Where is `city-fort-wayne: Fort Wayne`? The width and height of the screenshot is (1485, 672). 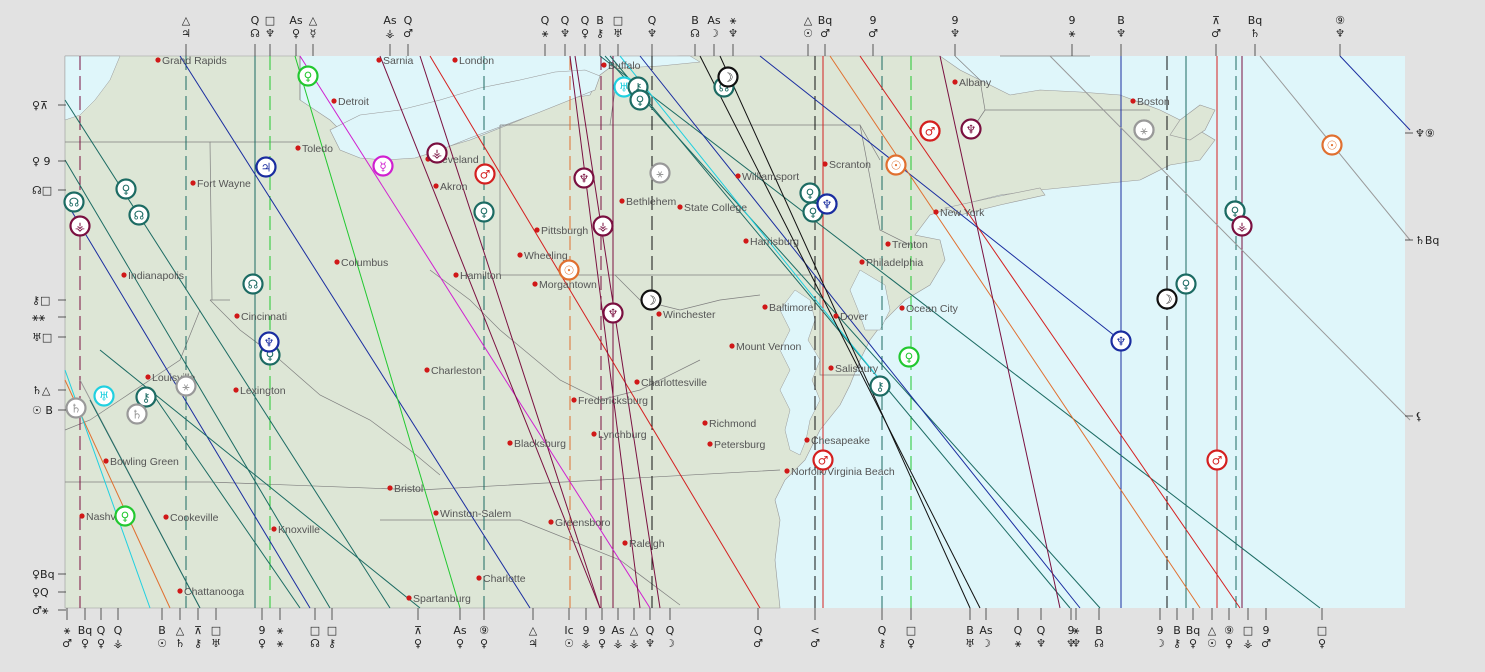
city-fort-wayne: Fort Wayne is located at coordinates (220, 184).